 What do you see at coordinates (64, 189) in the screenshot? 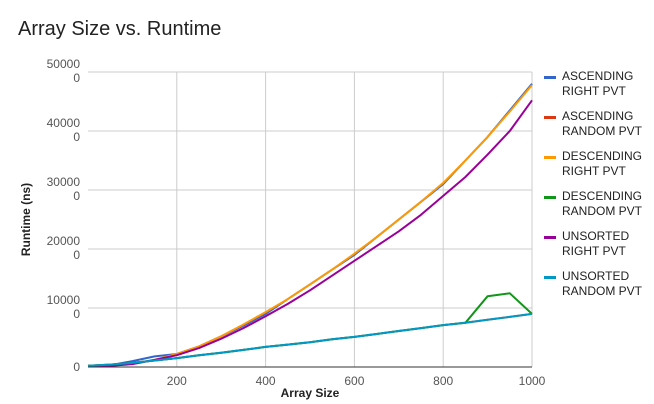
I see `y-tick-label: 30000 0` at bounding box center [64, 189].